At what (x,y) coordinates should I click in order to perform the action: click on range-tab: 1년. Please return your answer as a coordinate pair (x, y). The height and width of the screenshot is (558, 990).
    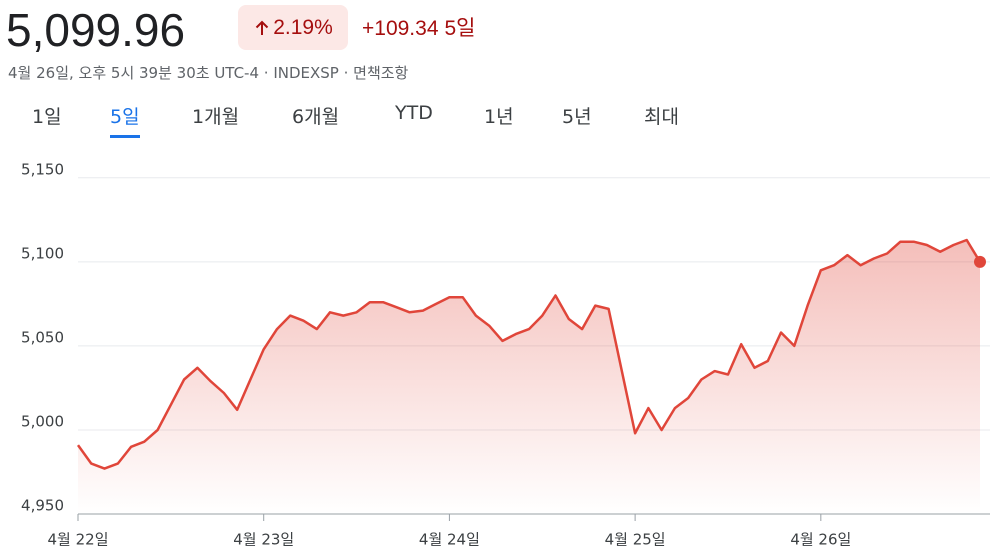
    Looking at the image, I should click on (499, 117).